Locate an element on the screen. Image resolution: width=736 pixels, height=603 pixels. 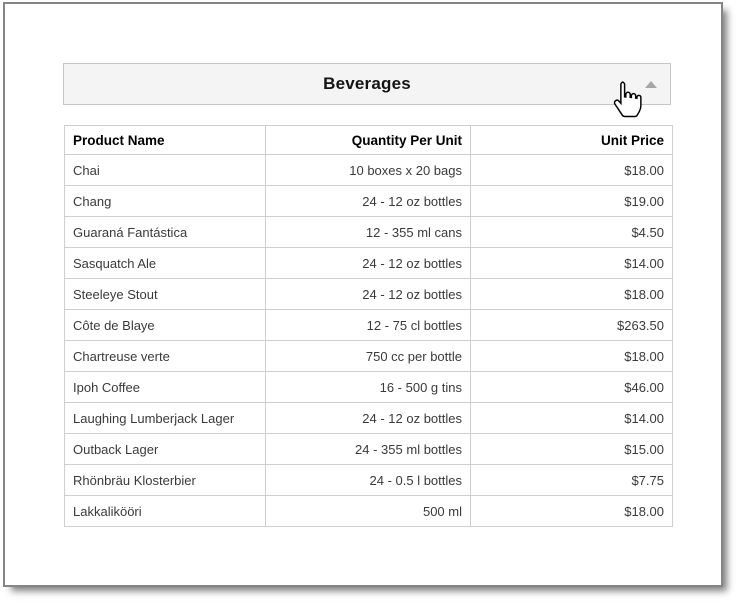
cell-product: Chartreuse verte is located at coordinates (165, 356).